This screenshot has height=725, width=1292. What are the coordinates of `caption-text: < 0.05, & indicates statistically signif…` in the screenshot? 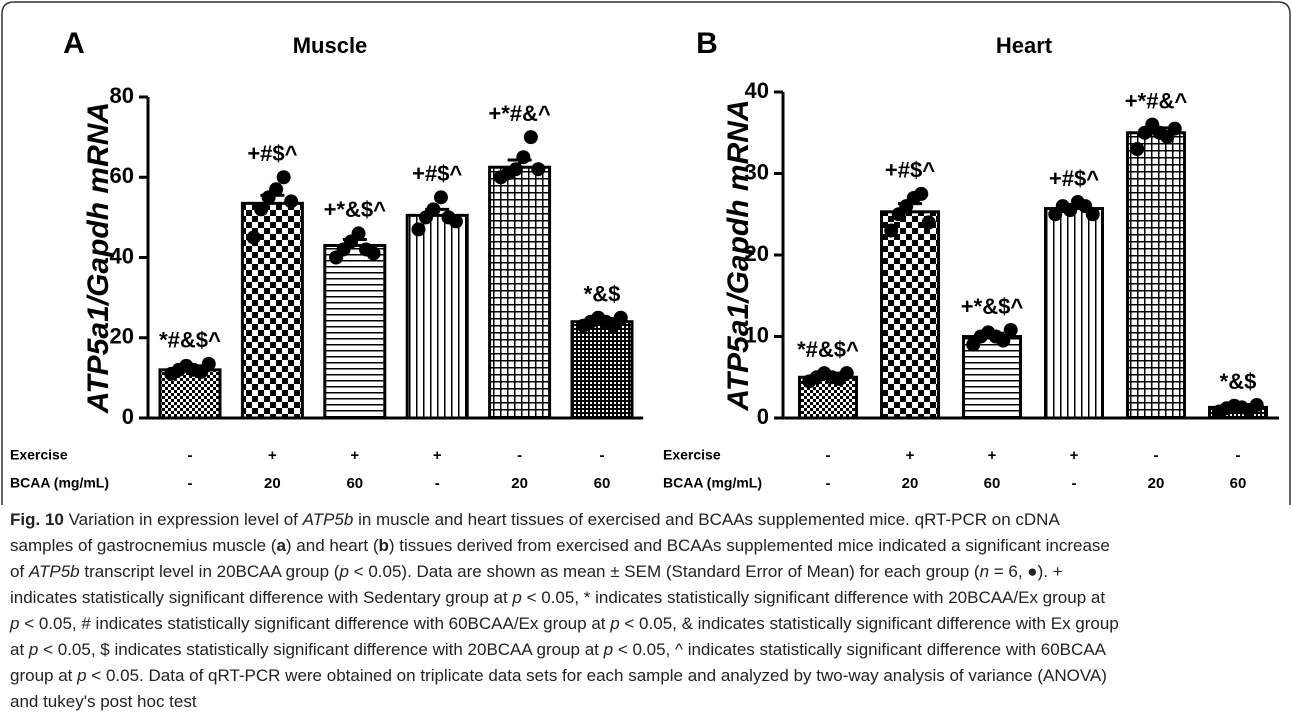 It's located at (869, 623).